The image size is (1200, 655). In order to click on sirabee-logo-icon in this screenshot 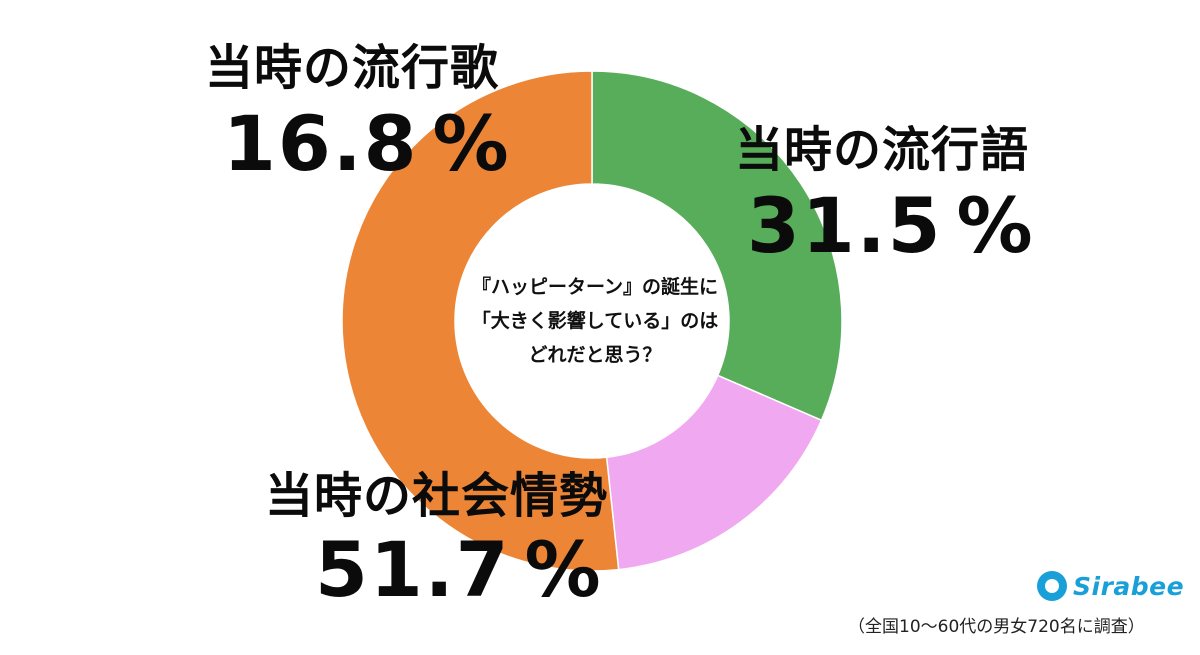, I will do `click(1052, 586)`.